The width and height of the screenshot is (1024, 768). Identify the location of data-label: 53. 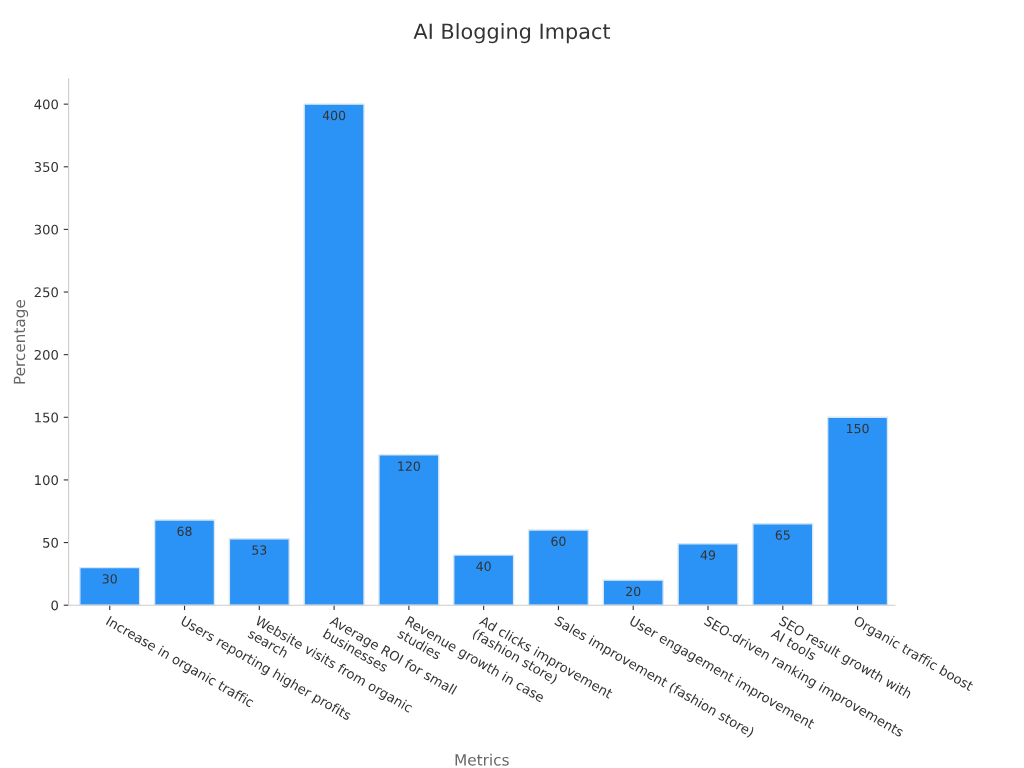
(259, 550).